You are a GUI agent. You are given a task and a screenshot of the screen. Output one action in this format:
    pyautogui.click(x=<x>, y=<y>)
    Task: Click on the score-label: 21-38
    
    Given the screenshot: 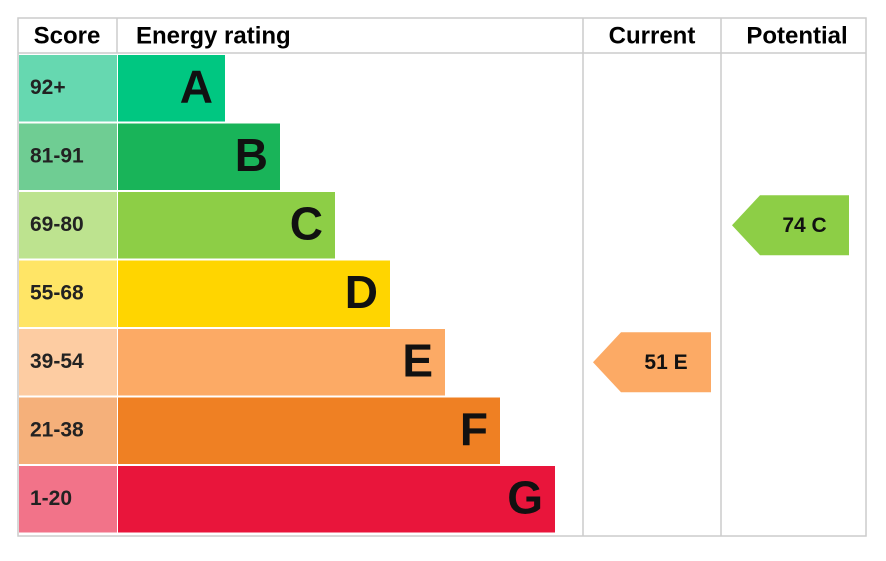 What is the action you would take?
    pyautogui.click(x=57, y=429)
    